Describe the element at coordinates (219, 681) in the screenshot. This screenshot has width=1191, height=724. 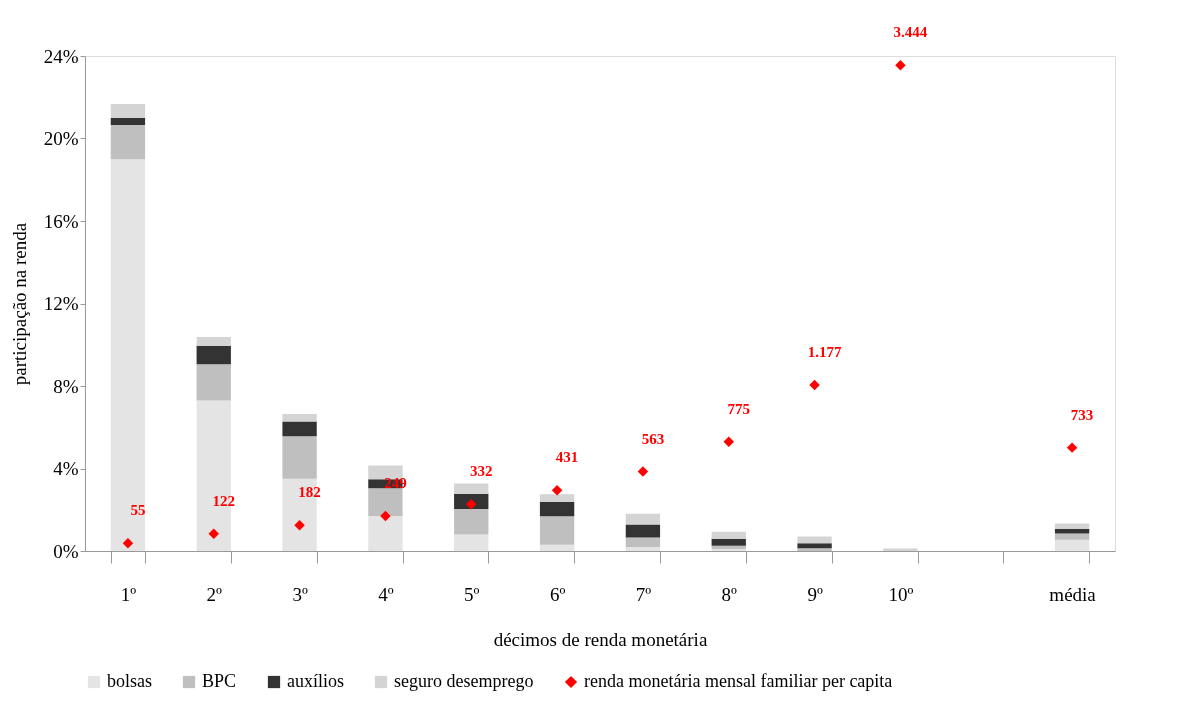
I see `legend-label: BPC` at that location.